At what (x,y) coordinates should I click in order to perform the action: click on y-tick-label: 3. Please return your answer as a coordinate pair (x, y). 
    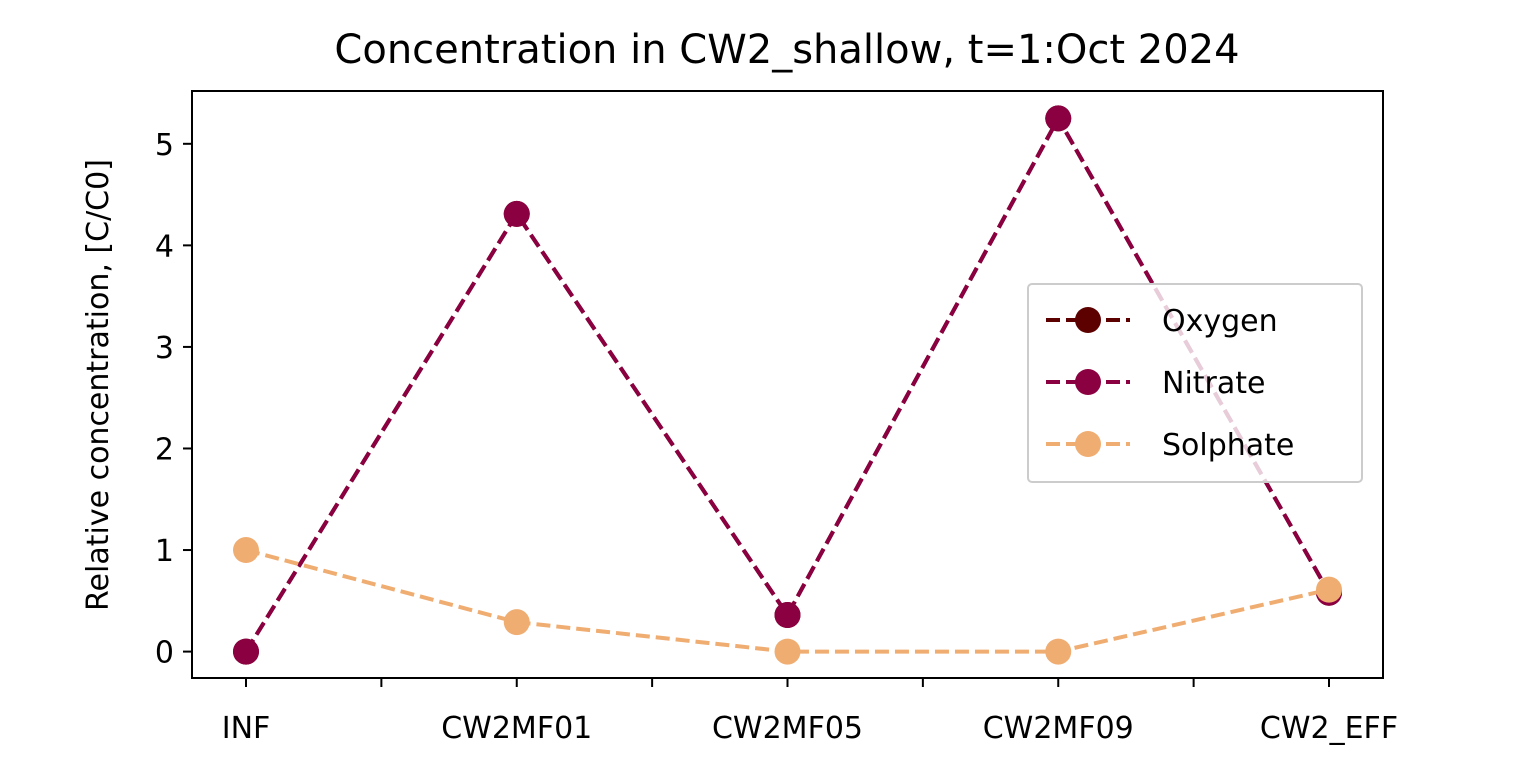
    Looking at the image, I should click on (164, 348).